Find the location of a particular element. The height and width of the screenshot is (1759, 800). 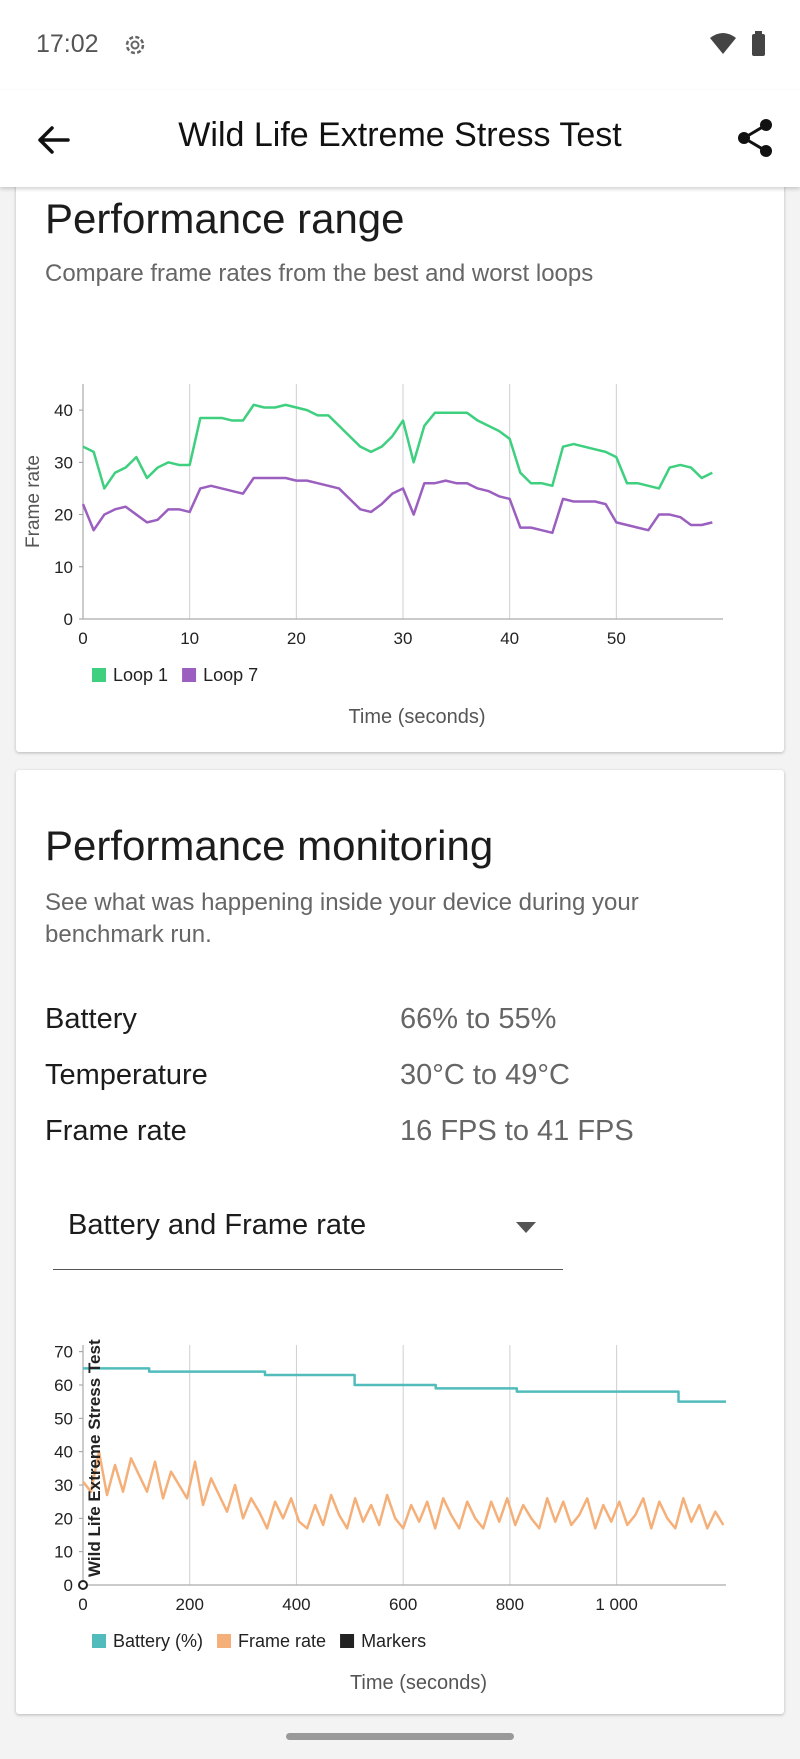

card-title: Performance monitoring is located at coordinates (269, 845).